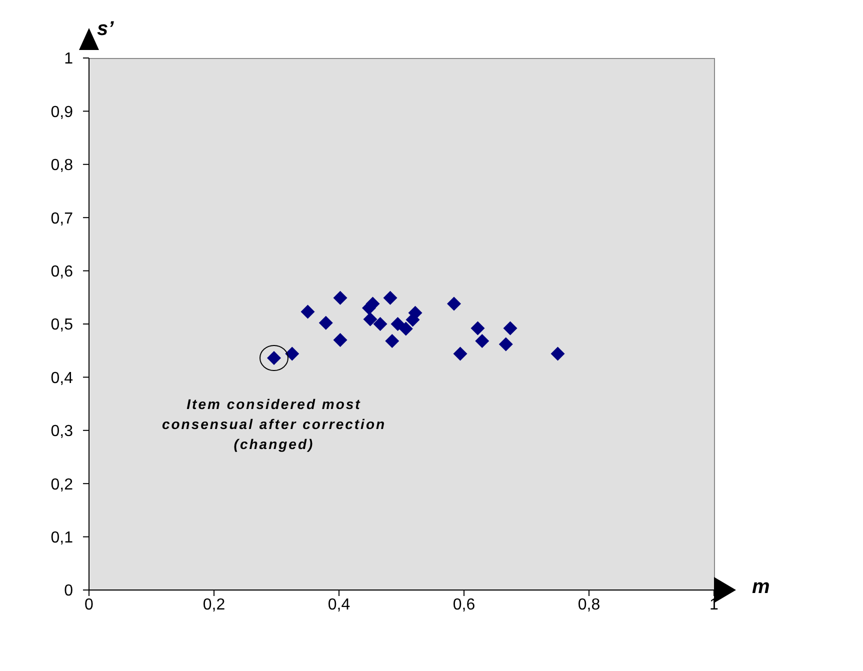 This screenshot has height=671, width=863. Describe the element at coordinates (89, 605) in the screenshot. I see `x-tick-label: 0` at that location.